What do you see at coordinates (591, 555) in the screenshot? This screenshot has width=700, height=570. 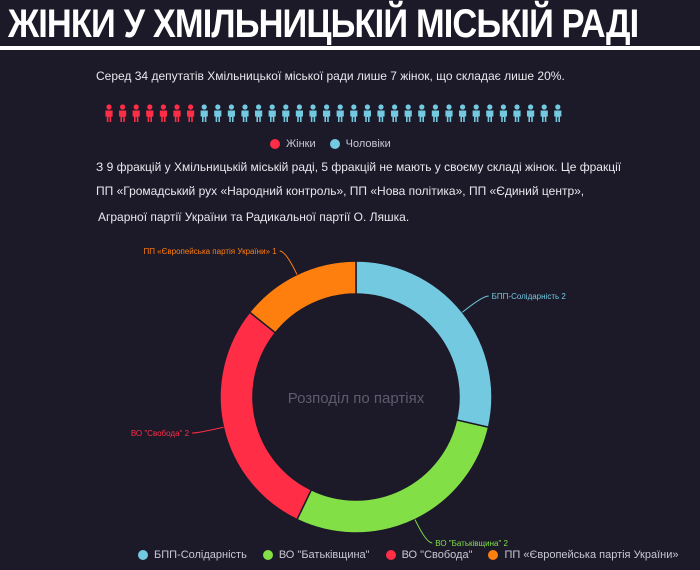 I see `chart-legend-label: ПП «Європейська партія України»` at bounding box center [591, 555].